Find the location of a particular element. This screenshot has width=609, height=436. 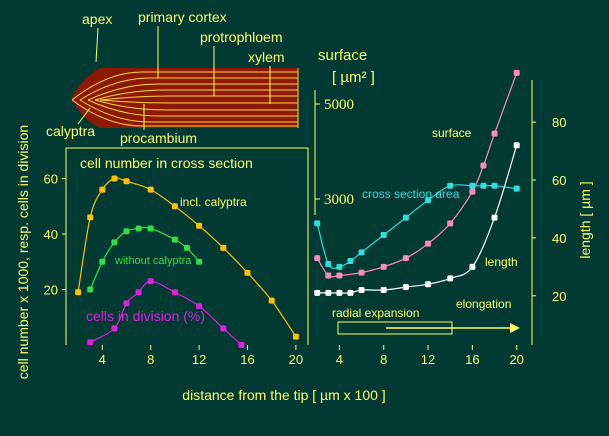

root-tissue-lines is located at coordinates (185, 98).